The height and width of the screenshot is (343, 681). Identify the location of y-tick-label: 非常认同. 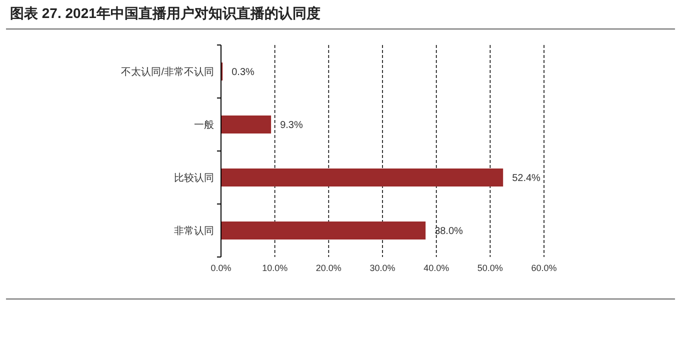
(194, 231).